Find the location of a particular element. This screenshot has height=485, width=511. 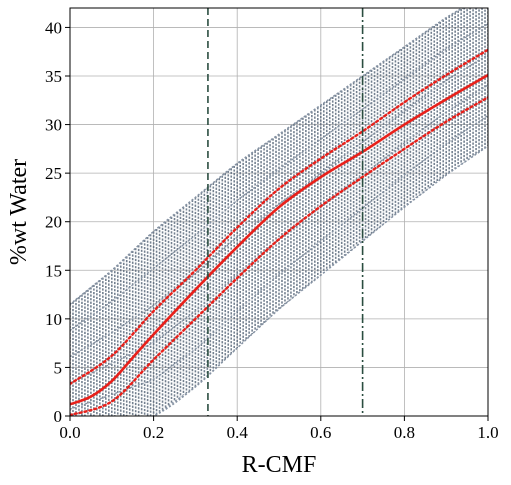

y-tick-label: 10 is located at coordinates (53, 319).